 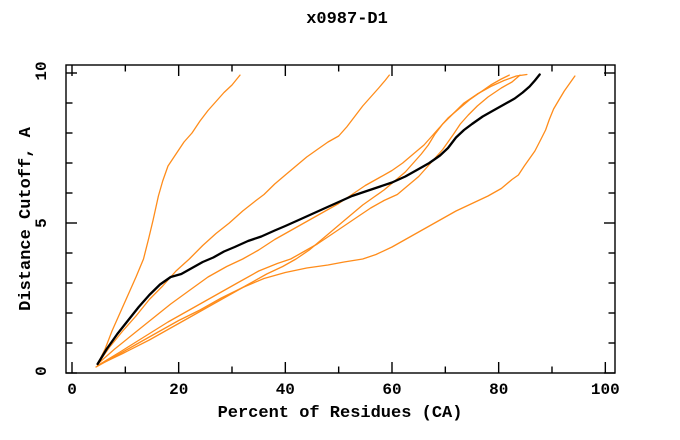 I want to click on x-axis-label: Percent of Residues (CA), so click(x=340, y=413).